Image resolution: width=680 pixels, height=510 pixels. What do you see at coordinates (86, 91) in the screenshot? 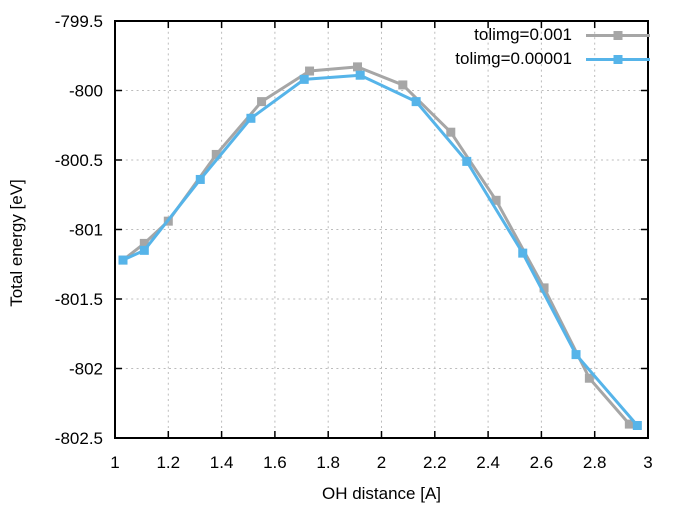
I see `y-tick-label: -800` at bounding box center [86, 91].